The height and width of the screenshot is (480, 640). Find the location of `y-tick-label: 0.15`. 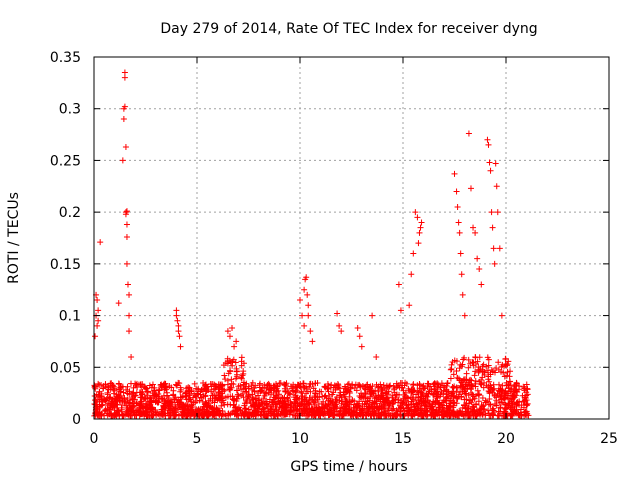

y-tick-label: 0.15 is located at coordinates (65, 265).